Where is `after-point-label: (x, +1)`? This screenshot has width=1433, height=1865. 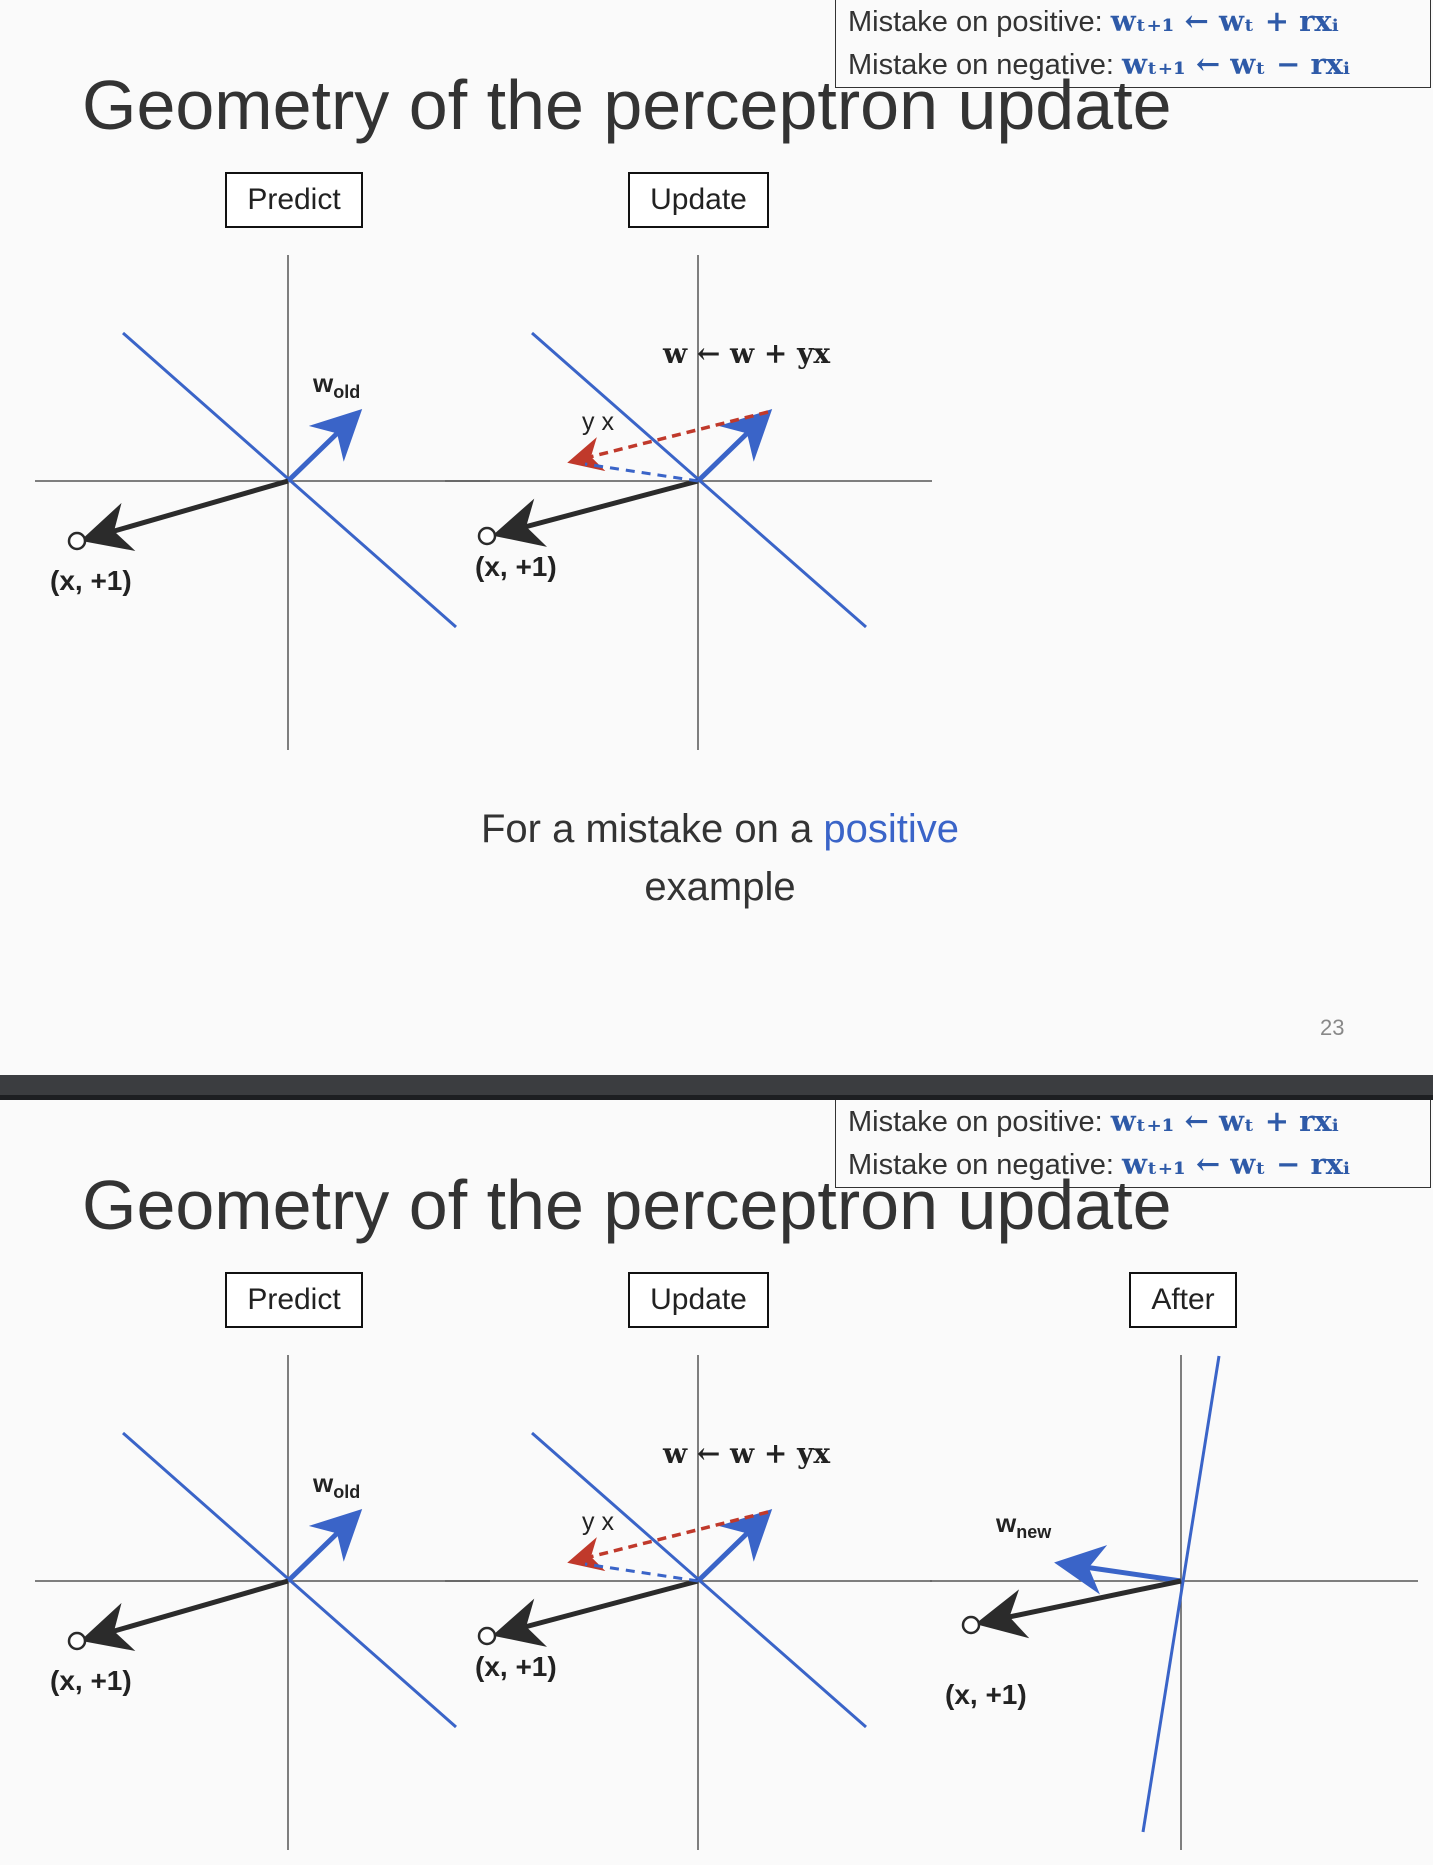 after-point-label: (x, +1) is located at coordinates (986, 1694).